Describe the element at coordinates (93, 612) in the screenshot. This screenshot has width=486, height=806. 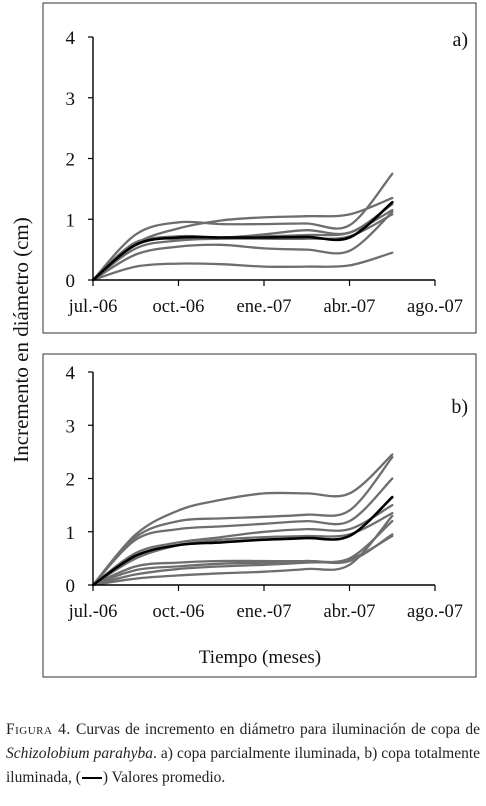
I see `panel-b-x-tick-label: jul.-06` at that location.